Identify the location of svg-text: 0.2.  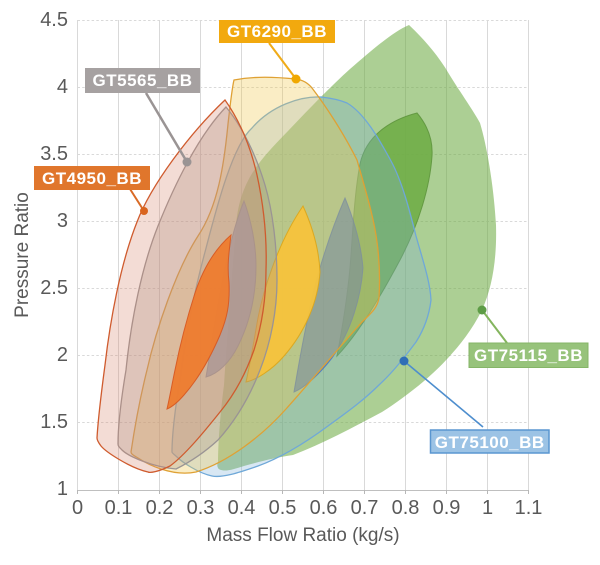
(160, 508).